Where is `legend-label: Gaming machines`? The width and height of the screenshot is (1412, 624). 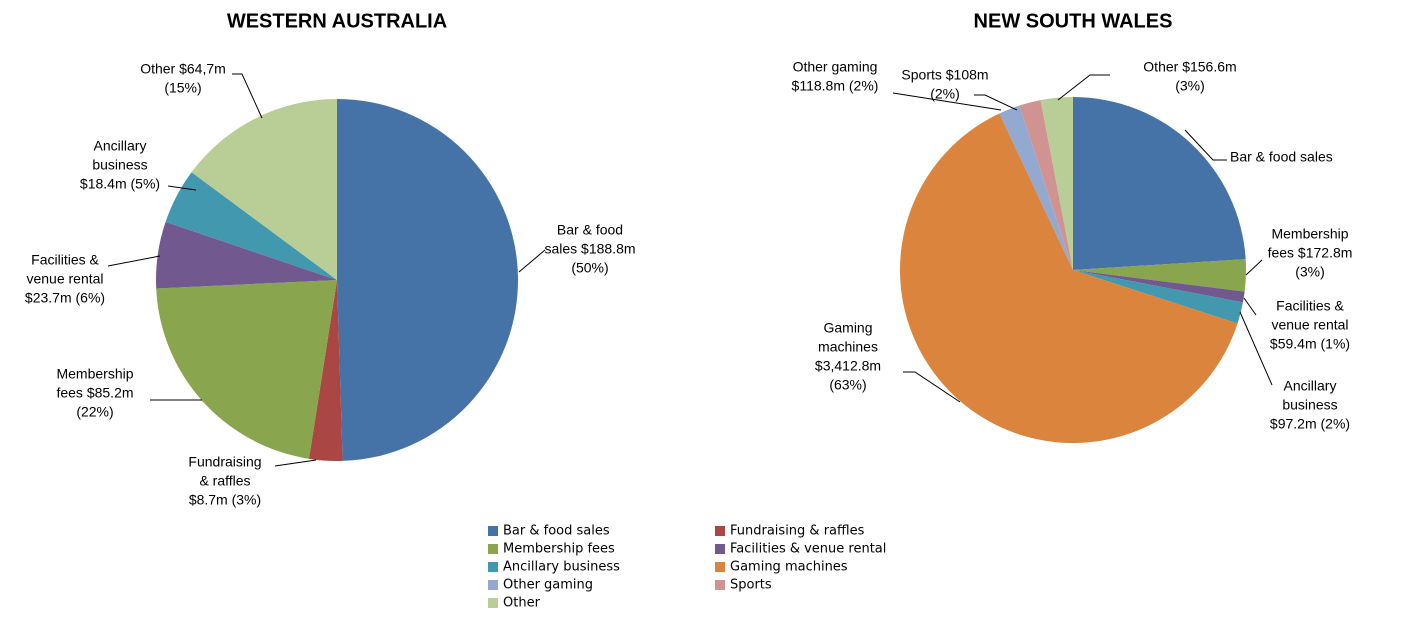 legend-label: Gaming machines is located at coordinates (789, 567).